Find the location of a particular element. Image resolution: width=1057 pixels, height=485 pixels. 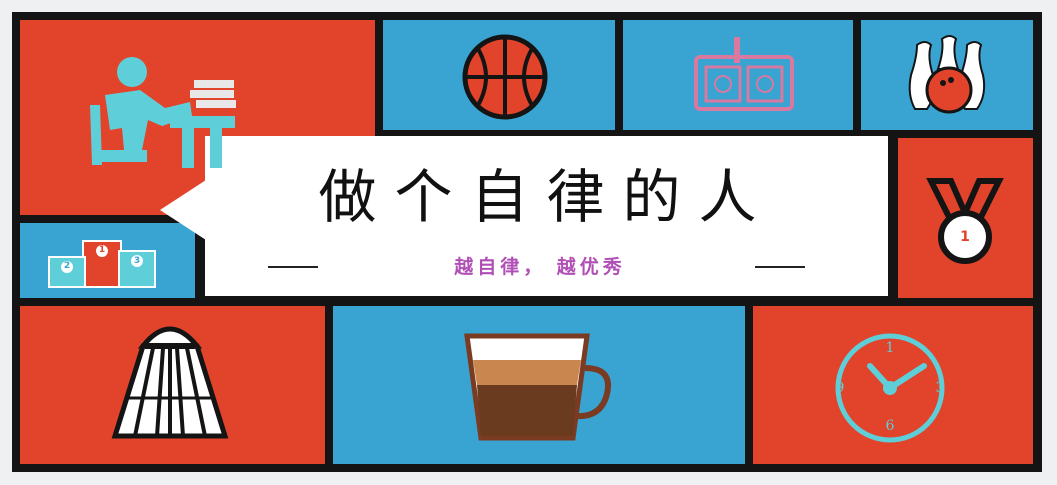

medal-number: 1 is located at coordinates (965, 237).